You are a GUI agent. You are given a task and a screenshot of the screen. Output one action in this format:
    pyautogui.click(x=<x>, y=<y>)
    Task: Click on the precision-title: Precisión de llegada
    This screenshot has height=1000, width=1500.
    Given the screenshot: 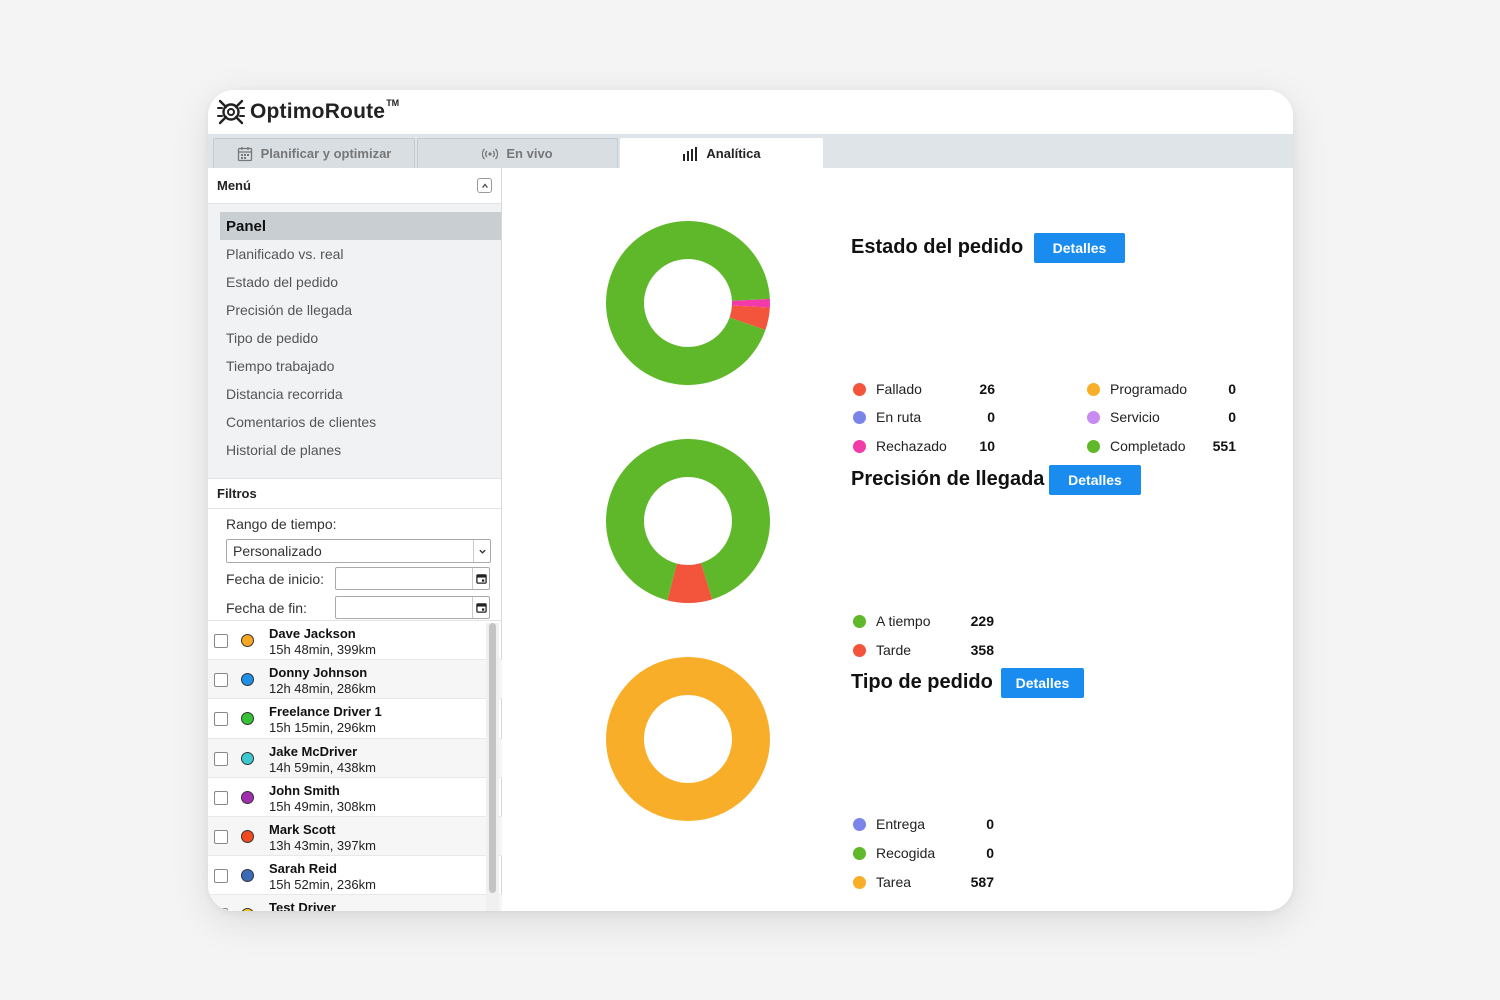 What is the action you would take?
    pyautogui.click(x=948, y=479)
    